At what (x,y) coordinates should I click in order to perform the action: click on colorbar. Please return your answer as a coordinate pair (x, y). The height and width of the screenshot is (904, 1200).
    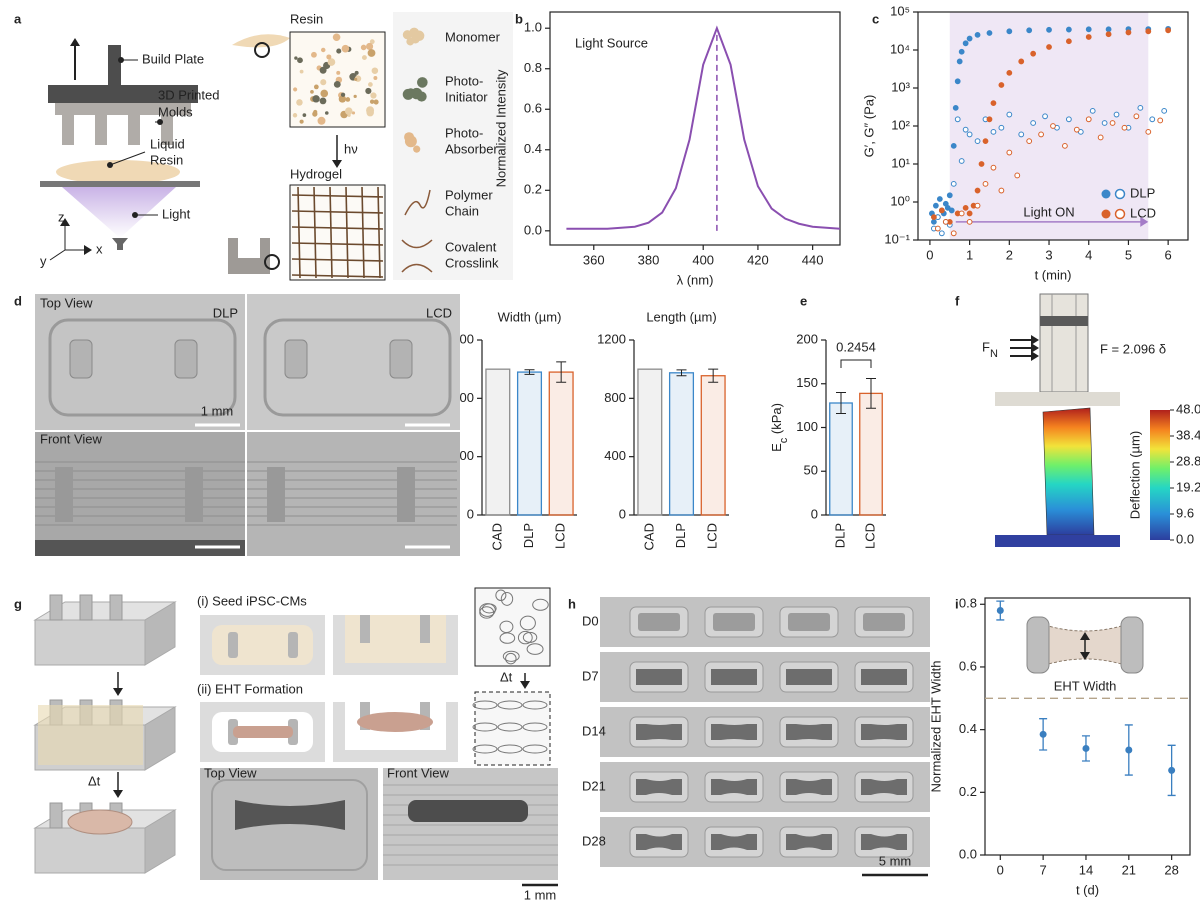
    Looking at the image, I should click on (1160, 475).